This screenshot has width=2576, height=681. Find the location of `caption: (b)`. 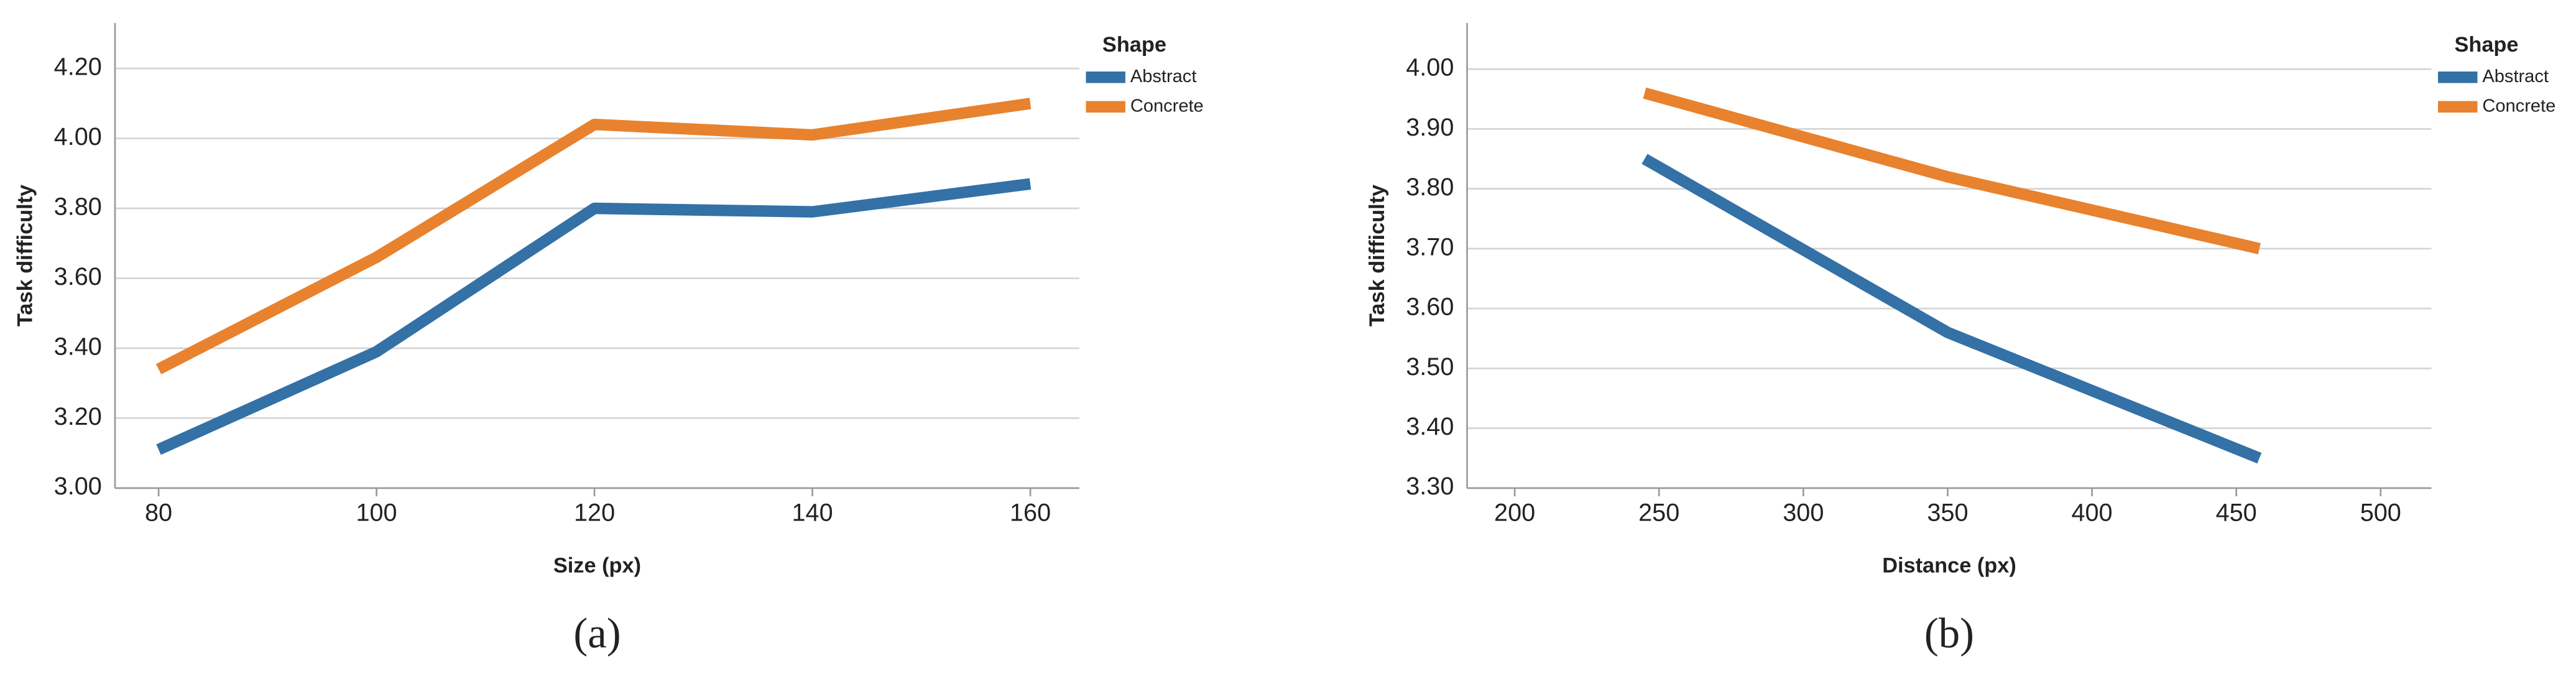

caption: (b) is located at coordinates (1949, 633).